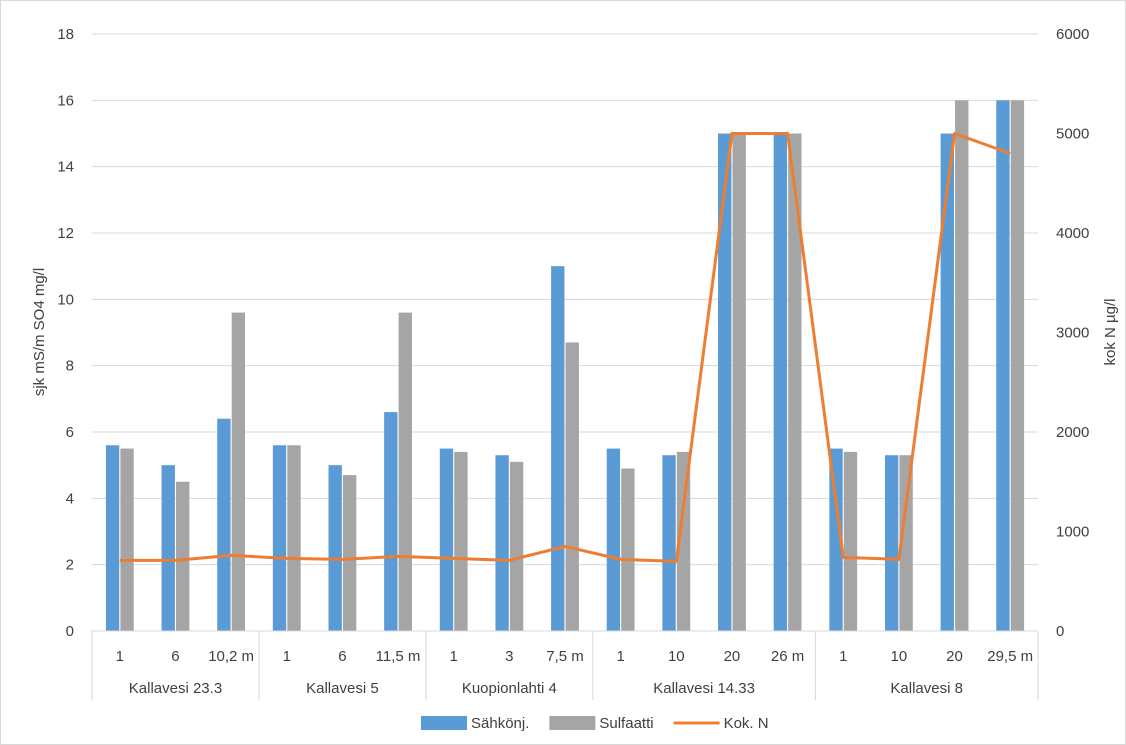 The width and height of the screenshot is (1126, 745). What do you see at coordinates (509, 688) in the screenshot?
I see `group-label: Kuopionlahti 4` at bounding box center [509, 688].